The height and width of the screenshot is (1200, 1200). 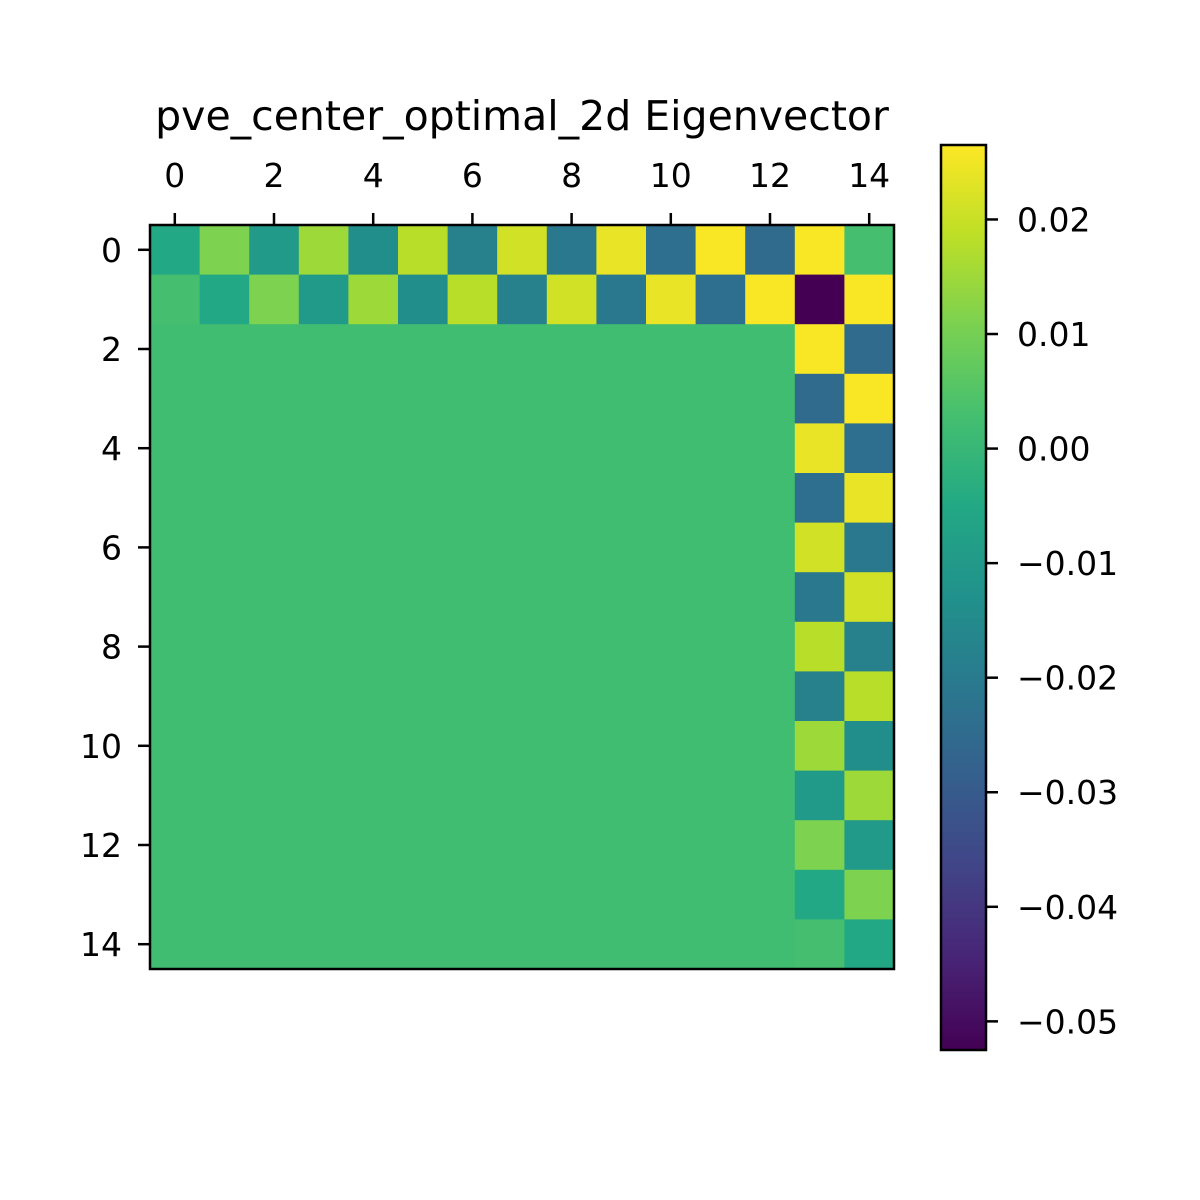 I want to click on y-tick-label: 8, so click(x=111, y=647).